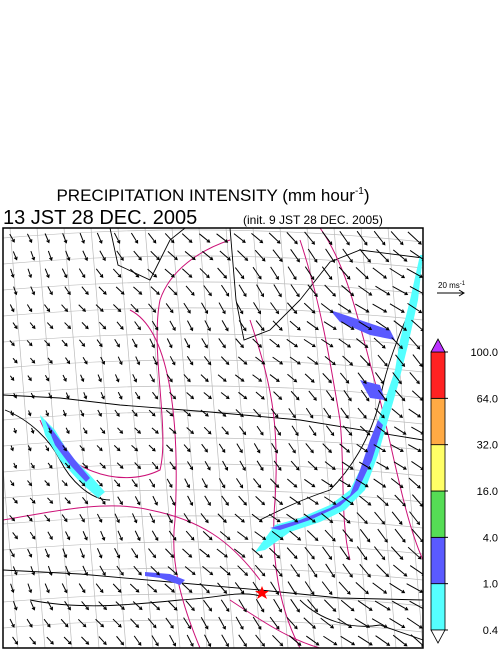 The height and width of the screenshot is (650, 500). I want to click on title-main: PRECIPITATION INTENSITY (mm hour, so click(205, 195).